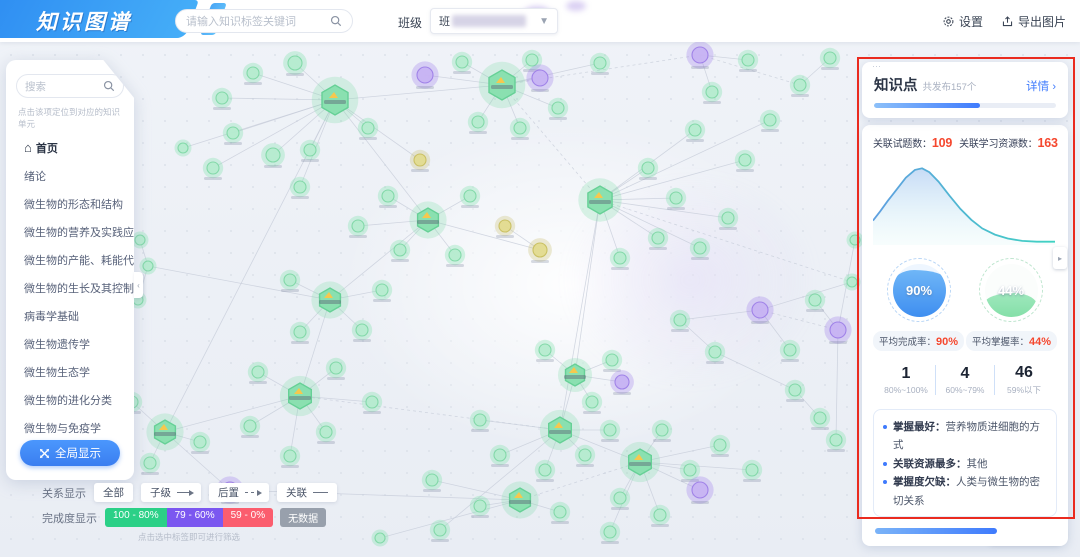  I want to click on sidebar-item: 微生物的生长及其控制, so click(79, 289).